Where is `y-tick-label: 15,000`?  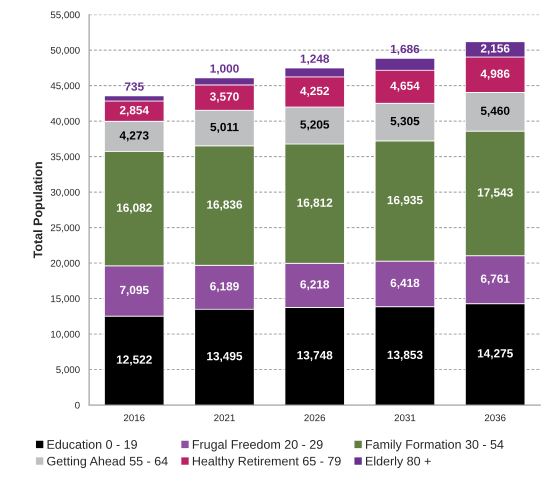
y-tick-label: 15,000 is located at coordinates (65, 299).